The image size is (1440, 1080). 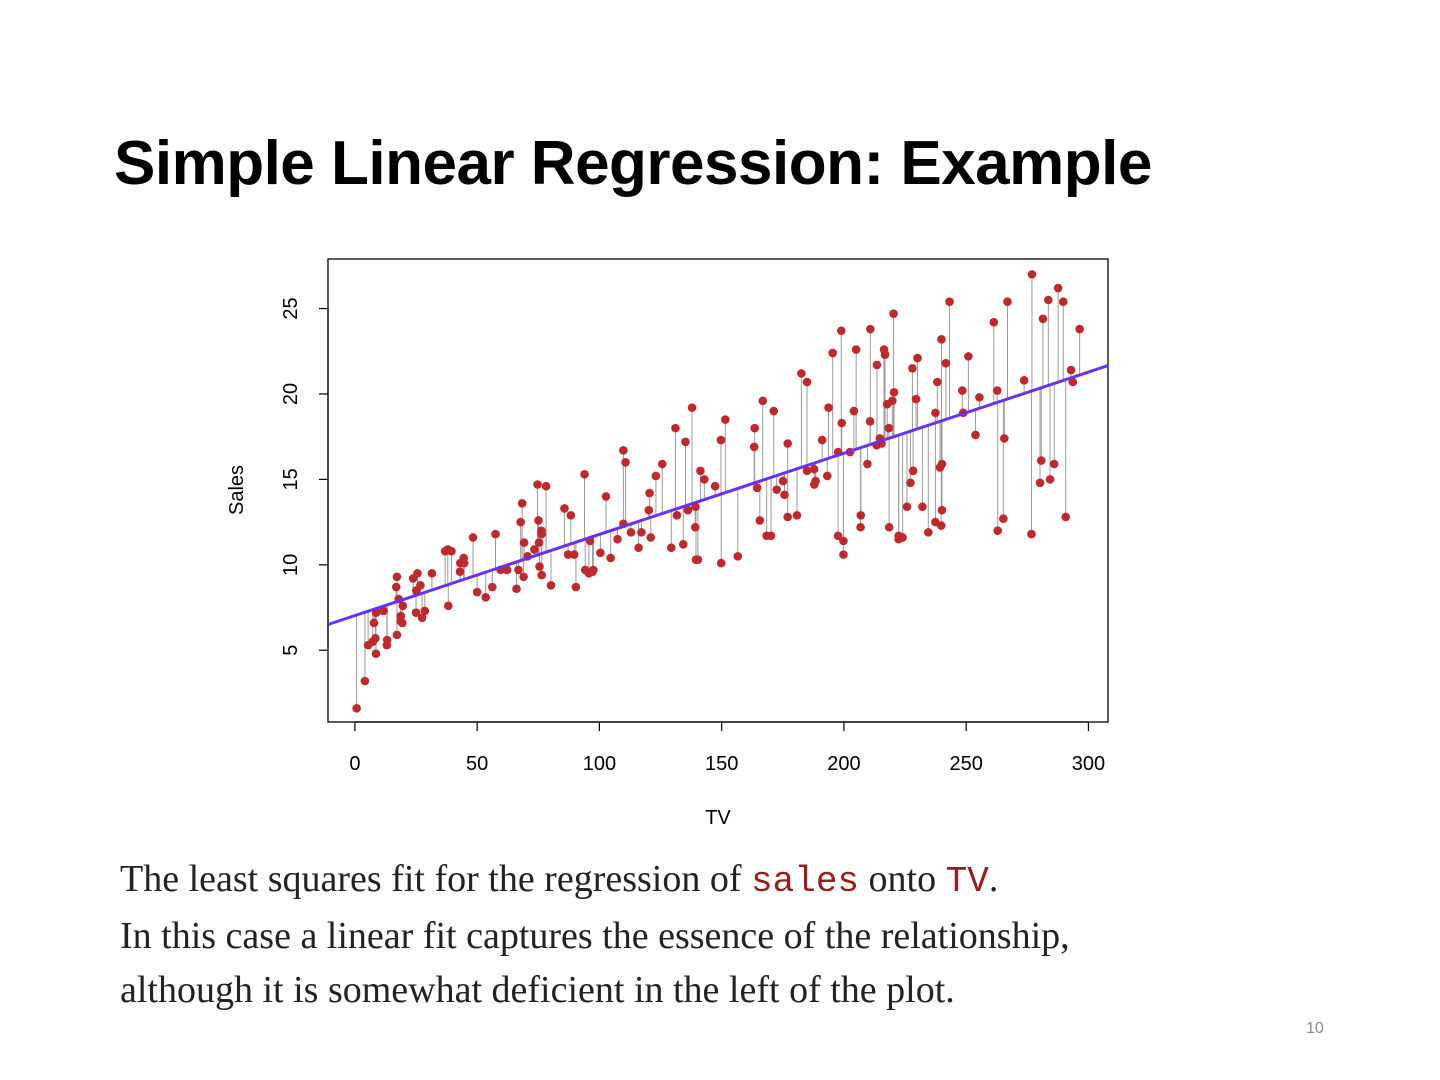 I want to click on y-axis-label: Sales, so click(x=237, y=490).